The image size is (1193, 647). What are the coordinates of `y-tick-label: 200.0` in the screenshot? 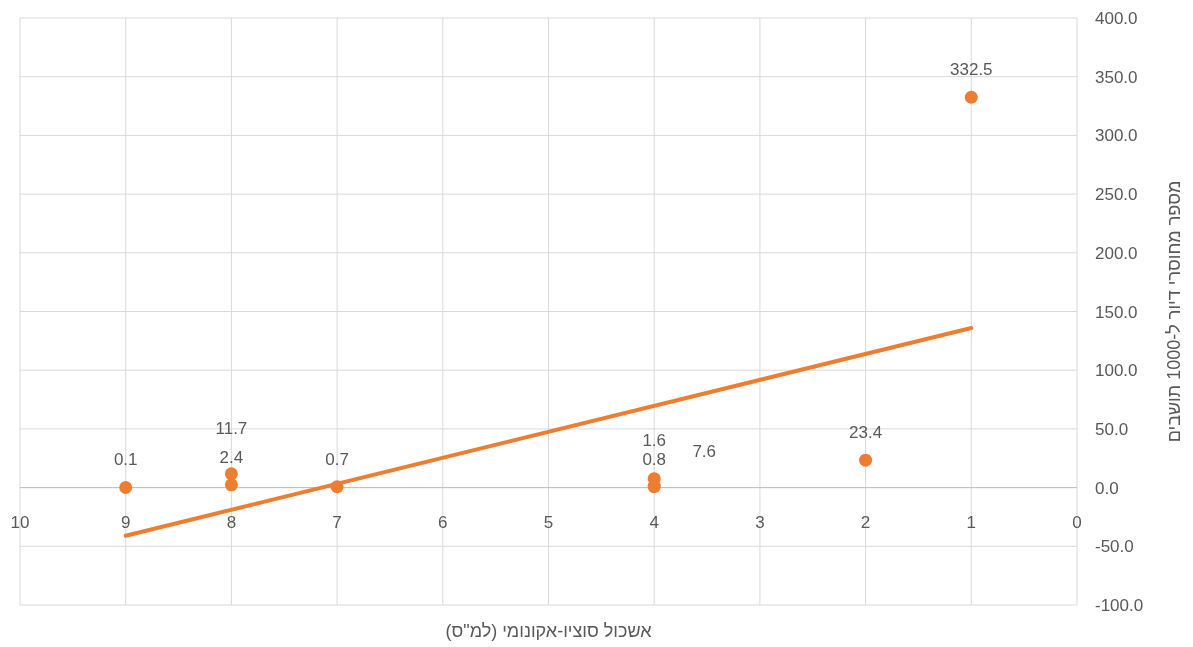 It's located at (1116, 253).